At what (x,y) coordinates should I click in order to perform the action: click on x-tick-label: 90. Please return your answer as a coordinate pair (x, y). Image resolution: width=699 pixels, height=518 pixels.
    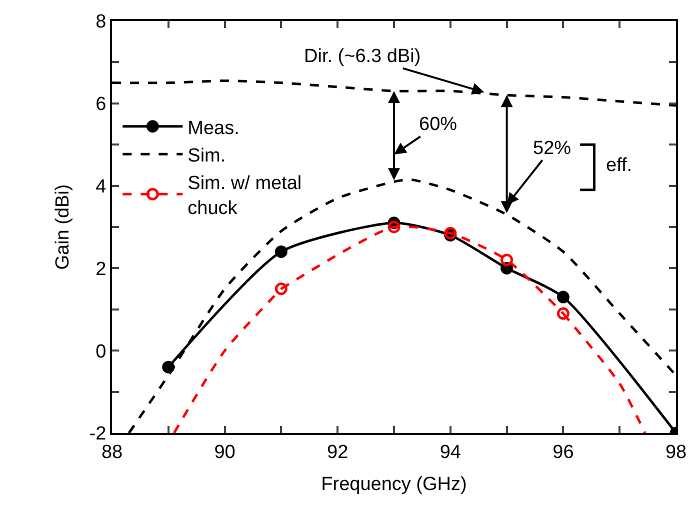
    Looking at the image, I should click on (225, 452).